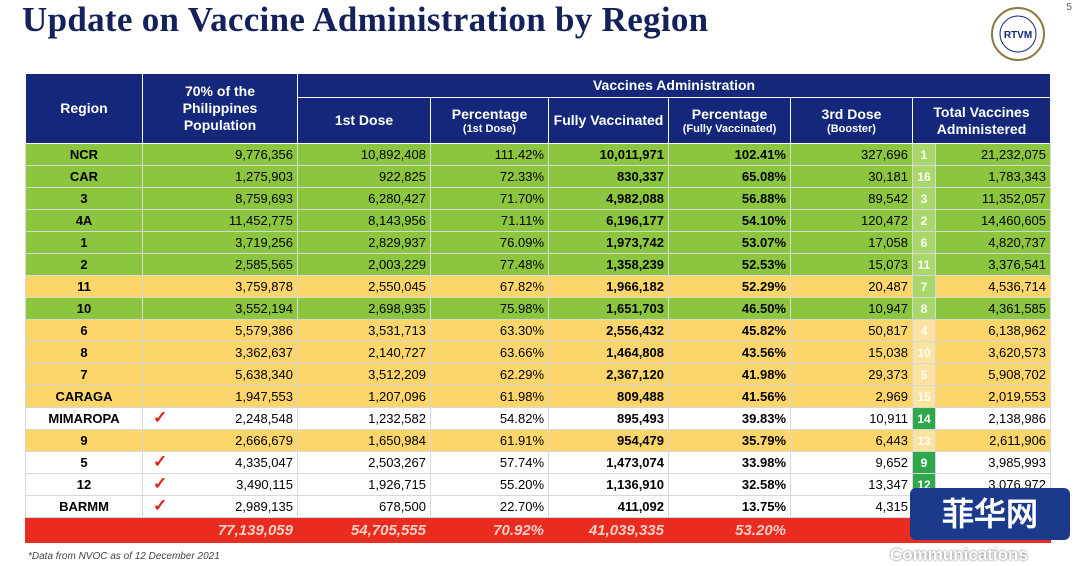 This screenshot has height=566, width=1080. What do you see at coordinates (489, 484) in the screenshot?
I see `cell: 55.20%` at bounding box center [489, 484].